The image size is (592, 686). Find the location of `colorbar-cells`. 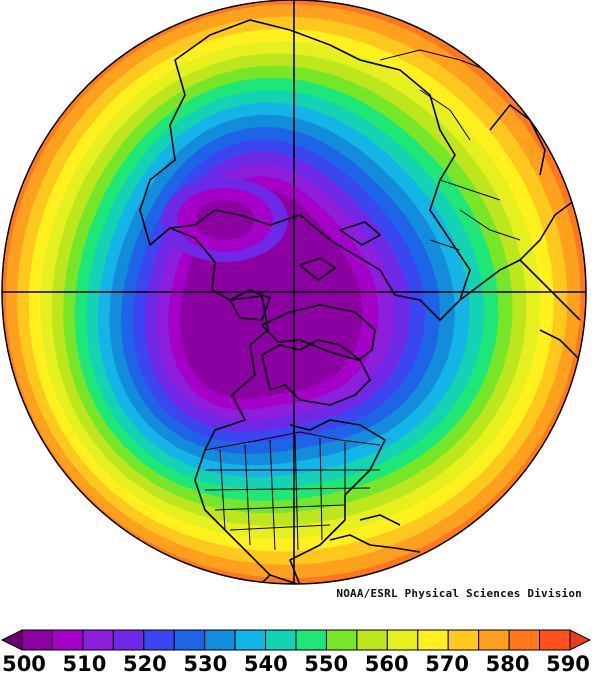

colorbar-cells is located at coordinates (296, 640).